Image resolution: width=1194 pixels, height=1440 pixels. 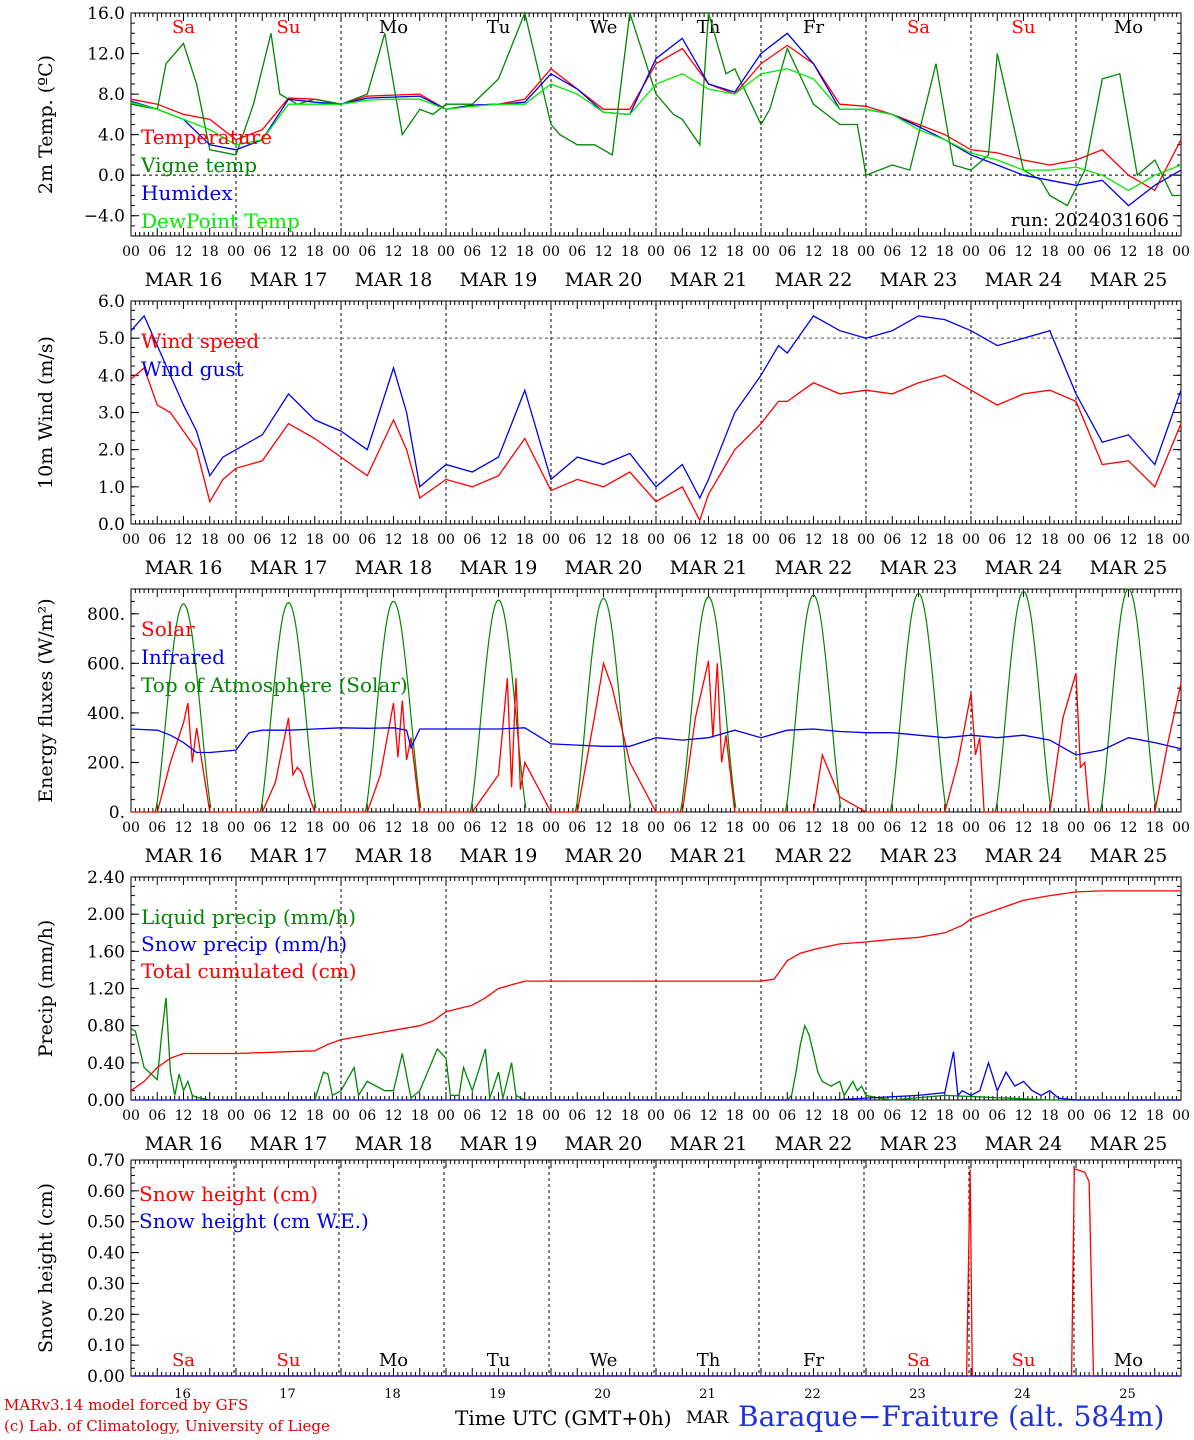 What do you see at coordinates (187, 193) in the screenshot?
I see `legend-entry: Humidex` at bounding box center [187, 193].